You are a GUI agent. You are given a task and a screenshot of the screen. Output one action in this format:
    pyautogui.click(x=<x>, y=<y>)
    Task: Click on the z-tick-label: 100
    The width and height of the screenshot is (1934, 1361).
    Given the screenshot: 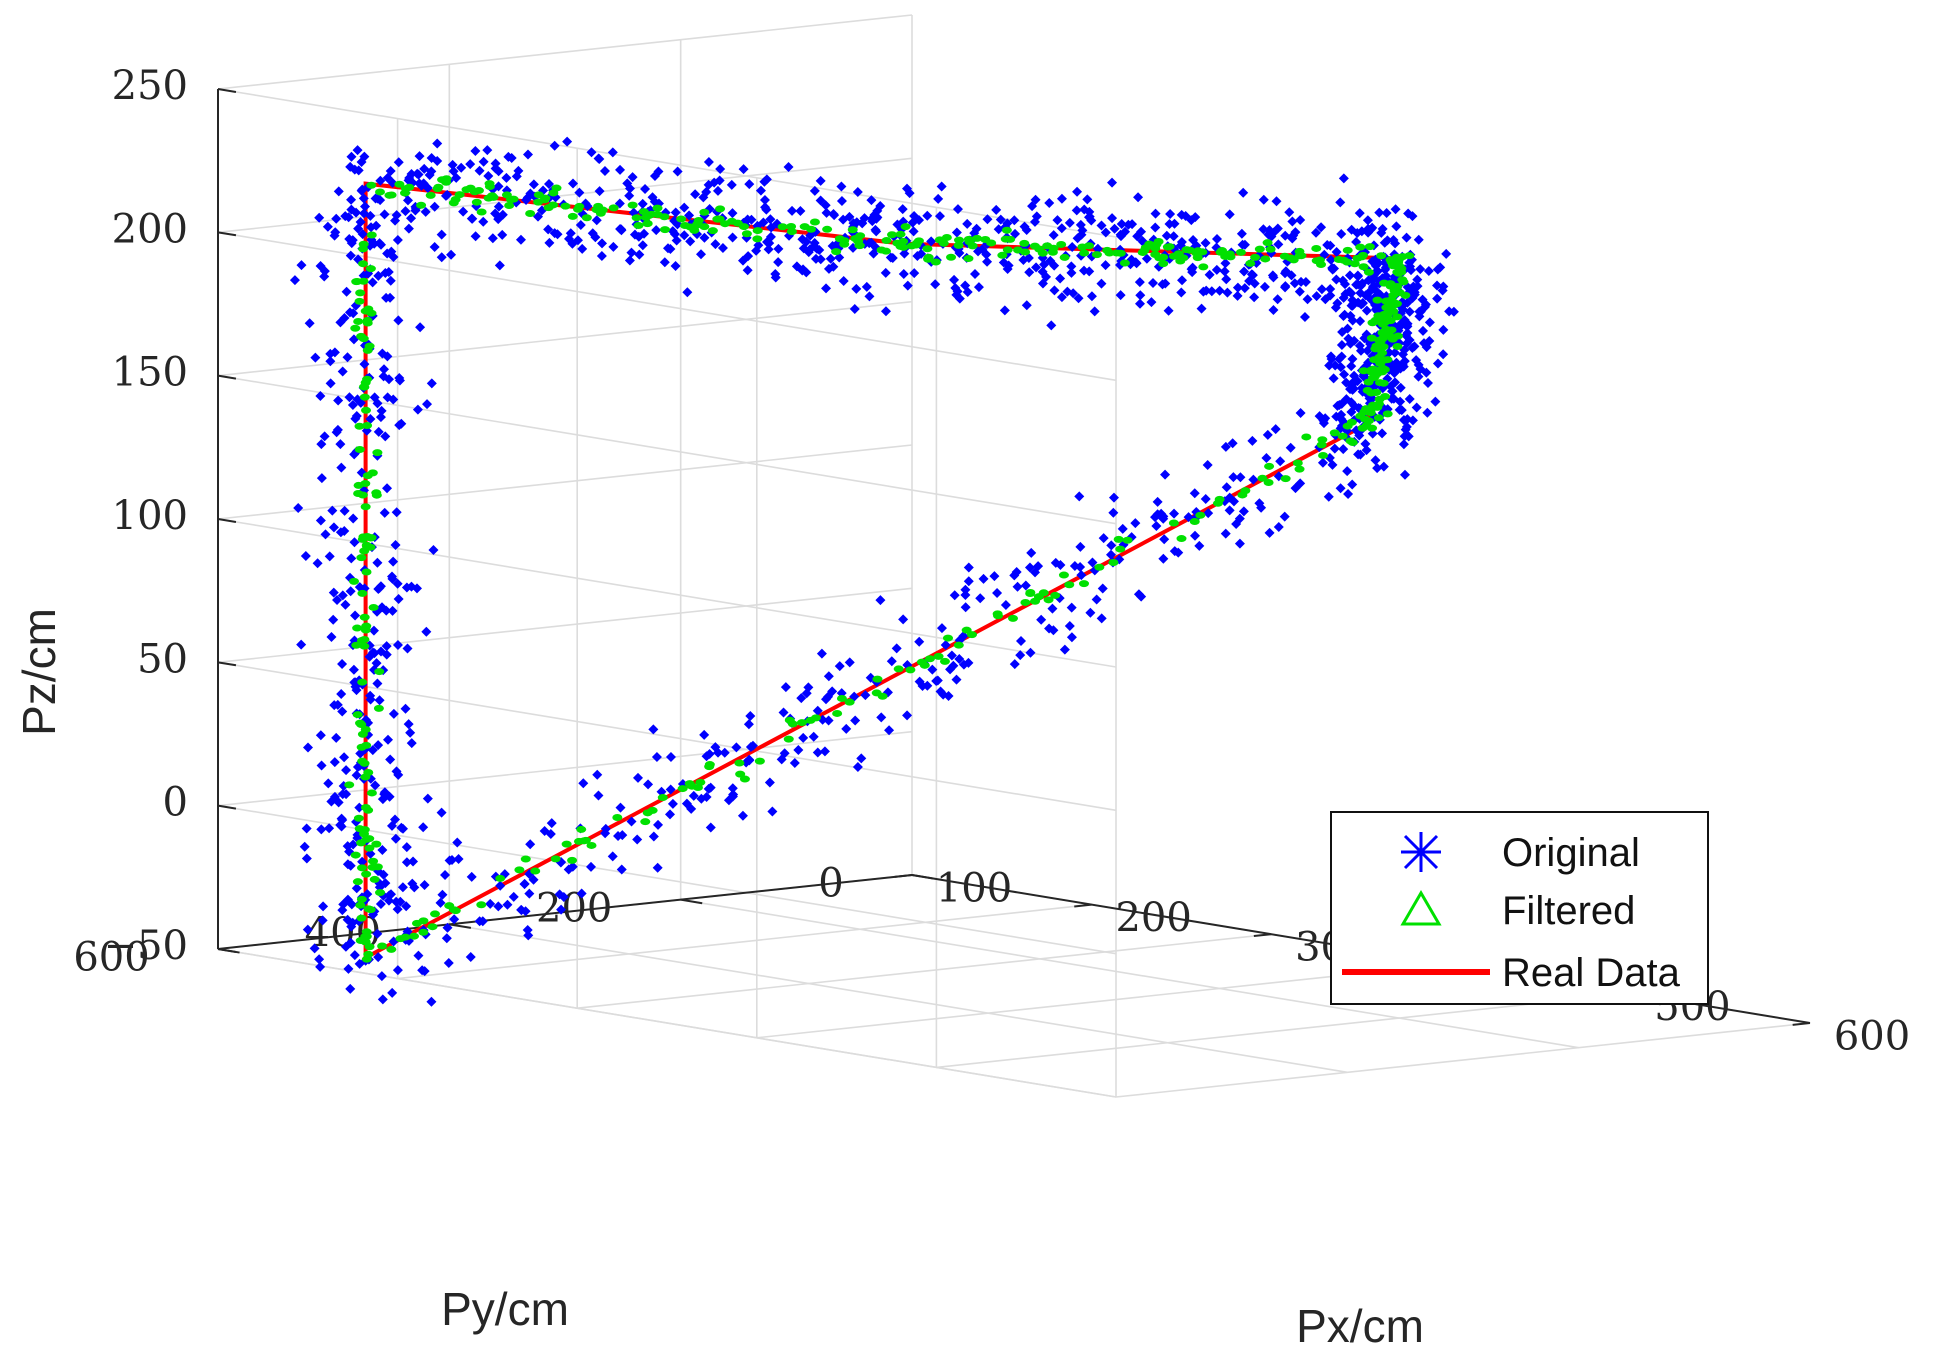 What is the action you would take?
    pyautogui.click(x=150, y=516)
    